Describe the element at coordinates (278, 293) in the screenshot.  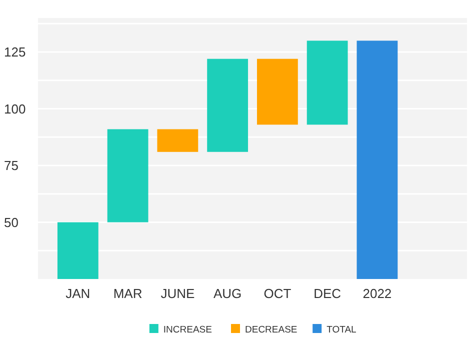
I see `x-tick-label: OCT` at that location.